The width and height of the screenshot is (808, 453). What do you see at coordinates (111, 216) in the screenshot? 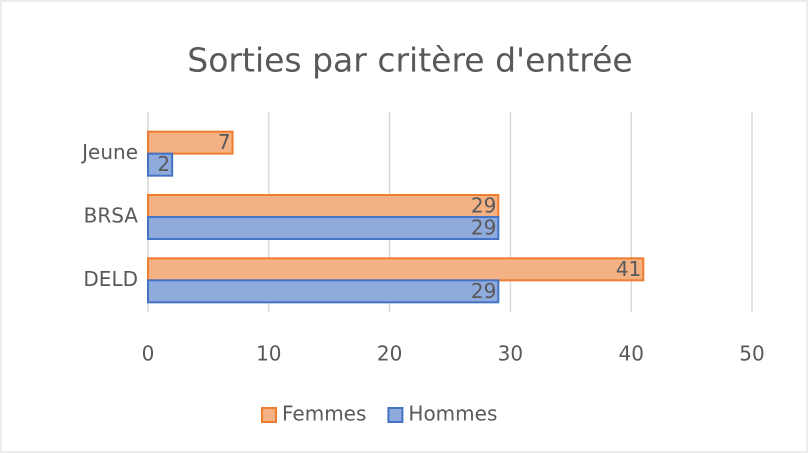
I see `y-tick-label: BRSA` at bounding box center [111, 216].